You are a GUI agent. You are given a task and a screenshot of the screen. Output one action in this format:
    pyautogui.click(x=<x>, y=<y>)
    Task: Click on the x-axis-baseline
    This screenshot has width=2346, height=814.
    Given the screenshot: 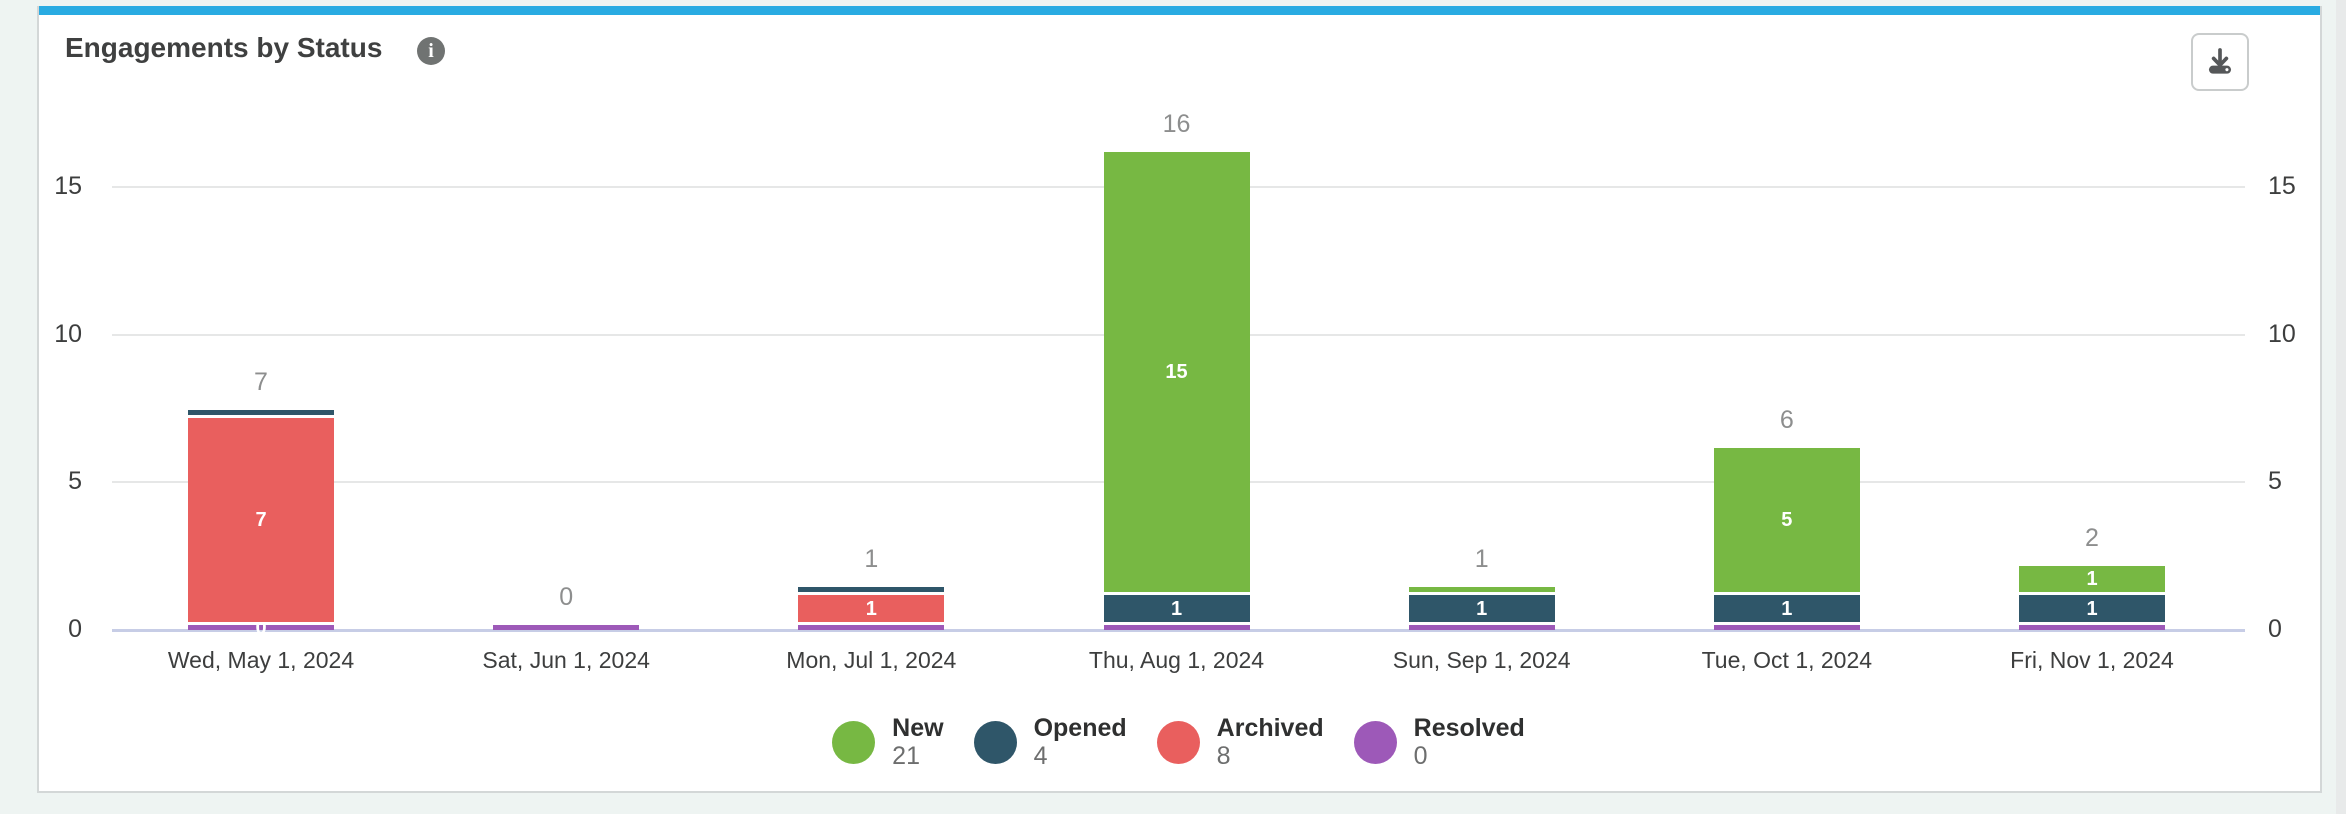 What is the action you would take?
    pyautogui.click(x=1178, y=630)
    